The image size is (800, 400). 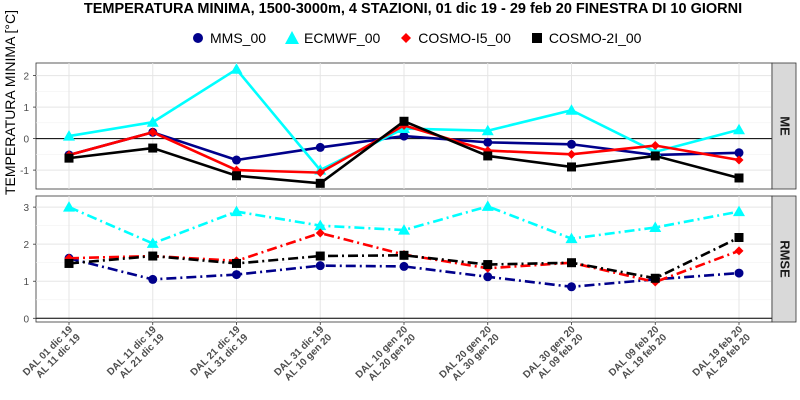 I want to click on legend-item-mms: MMS_00, so click(x=228, y=38).